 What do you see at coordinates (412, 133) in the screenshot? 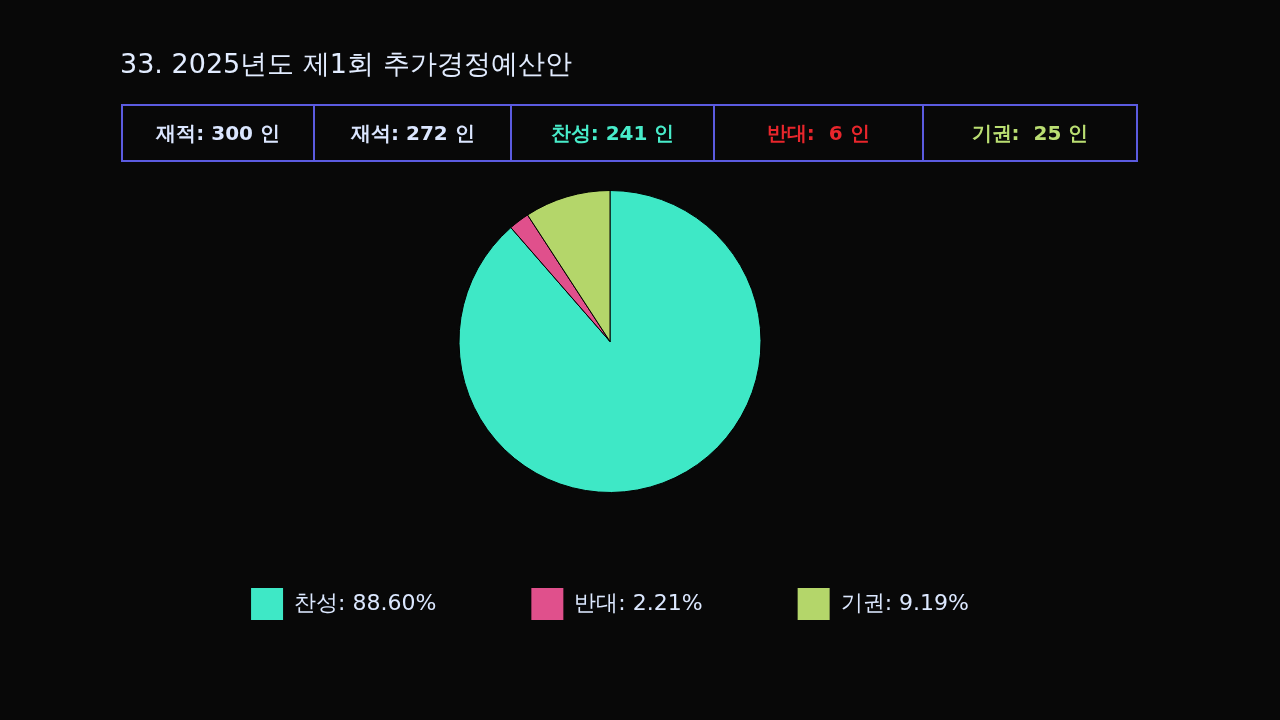
I see `text: 재석: 272 인` at bounding box center [412, 133].